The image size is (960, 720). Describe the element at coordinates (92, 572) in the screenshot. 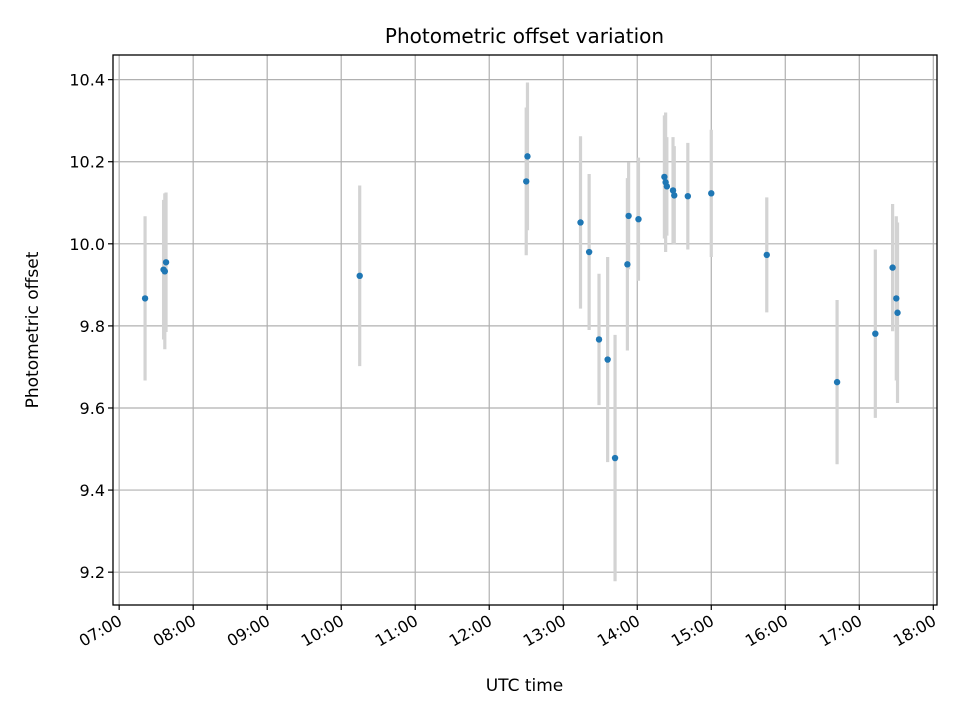

I see `y-tick-label: 9.2` at that location.